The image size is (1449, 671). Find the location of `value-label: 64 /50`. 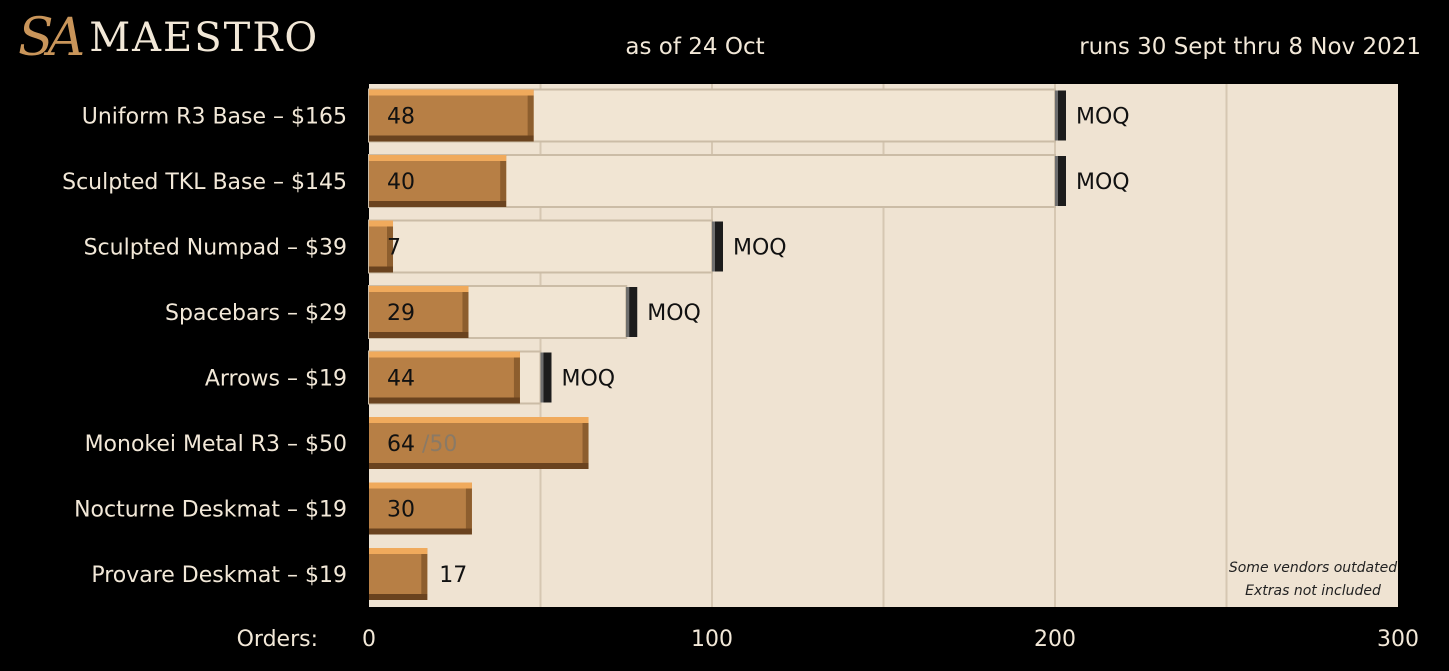

value-label: 64 /50 is located at coordinates (422, 444).